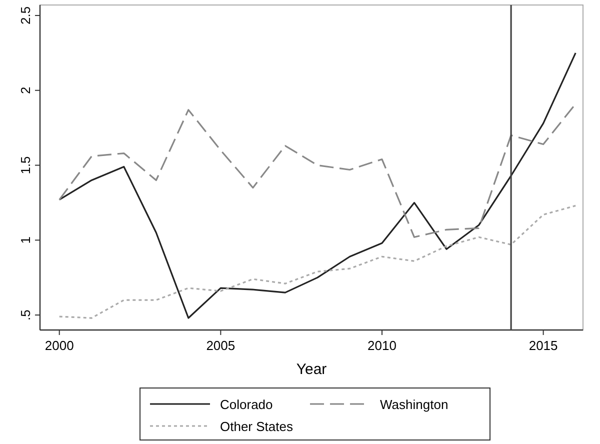 Image resolution: width=600 pixels, height=444 pixels. What do you see at coordinates (257, 426) in the screenshot?
I see `legend-label: Other States` at bounding box center [257, 426].